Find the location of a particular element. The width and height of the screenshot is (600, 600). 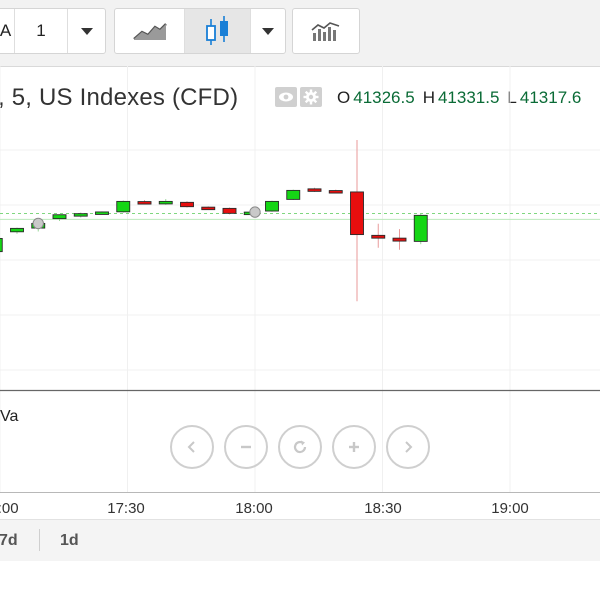

scroll-left-button is located at coordinates (192, 447).